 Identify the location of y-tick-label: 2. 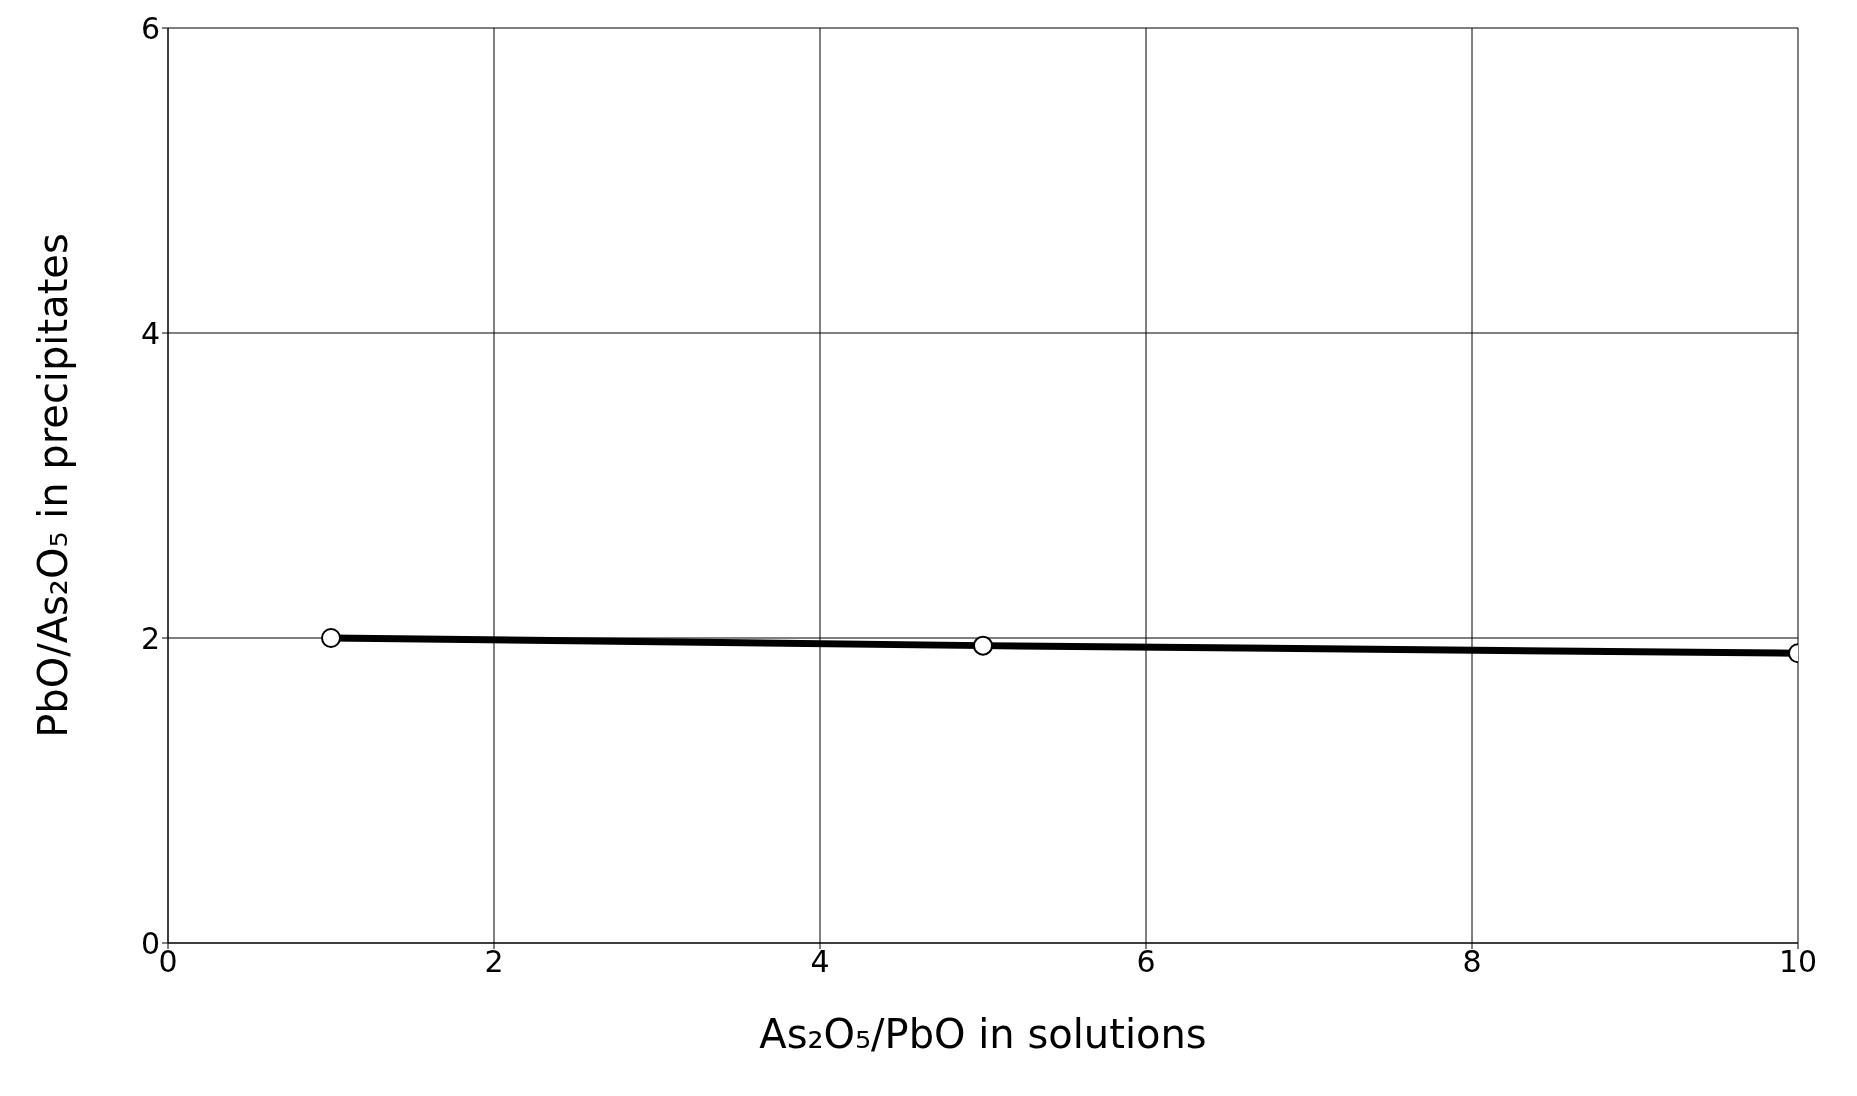
(150, 638).